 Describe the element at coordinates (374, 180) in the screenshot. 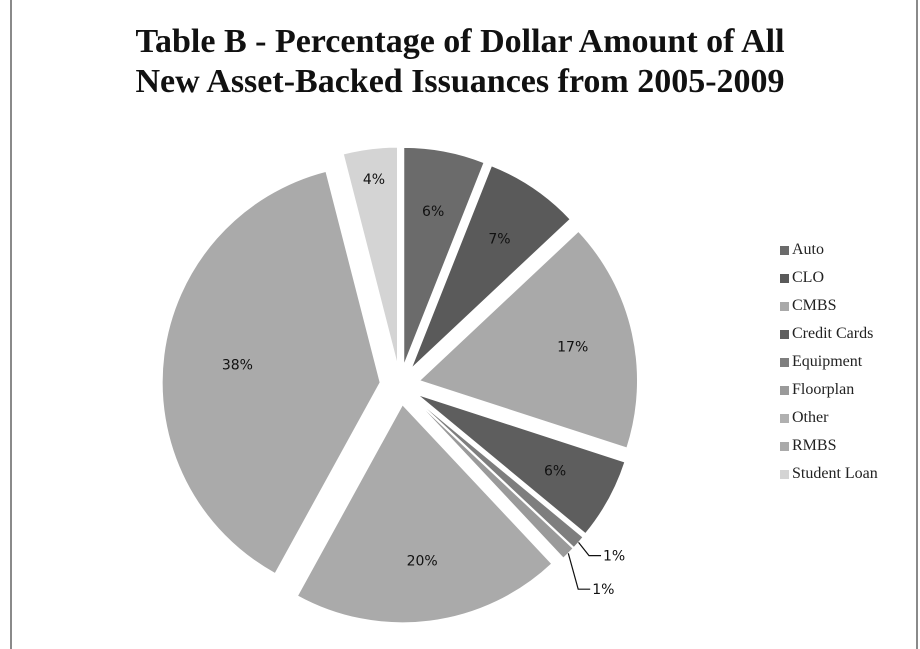

I see `data-label-student-loan-9: 4%` at that location.